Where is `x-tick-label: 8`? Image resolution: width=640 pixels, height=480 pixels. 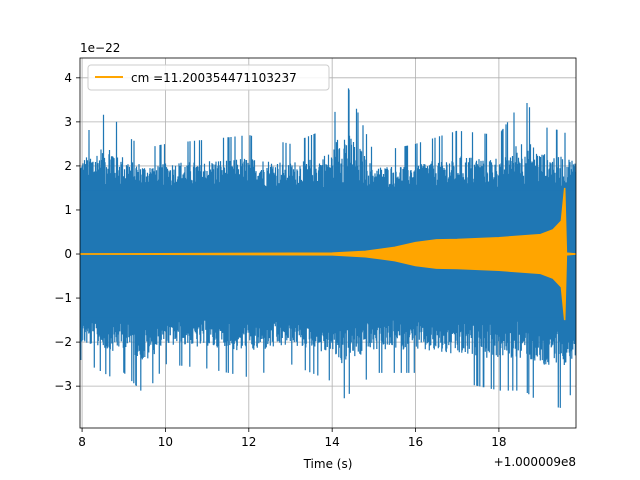 x-tick-label: 8 is located at coordinates (82, 442).